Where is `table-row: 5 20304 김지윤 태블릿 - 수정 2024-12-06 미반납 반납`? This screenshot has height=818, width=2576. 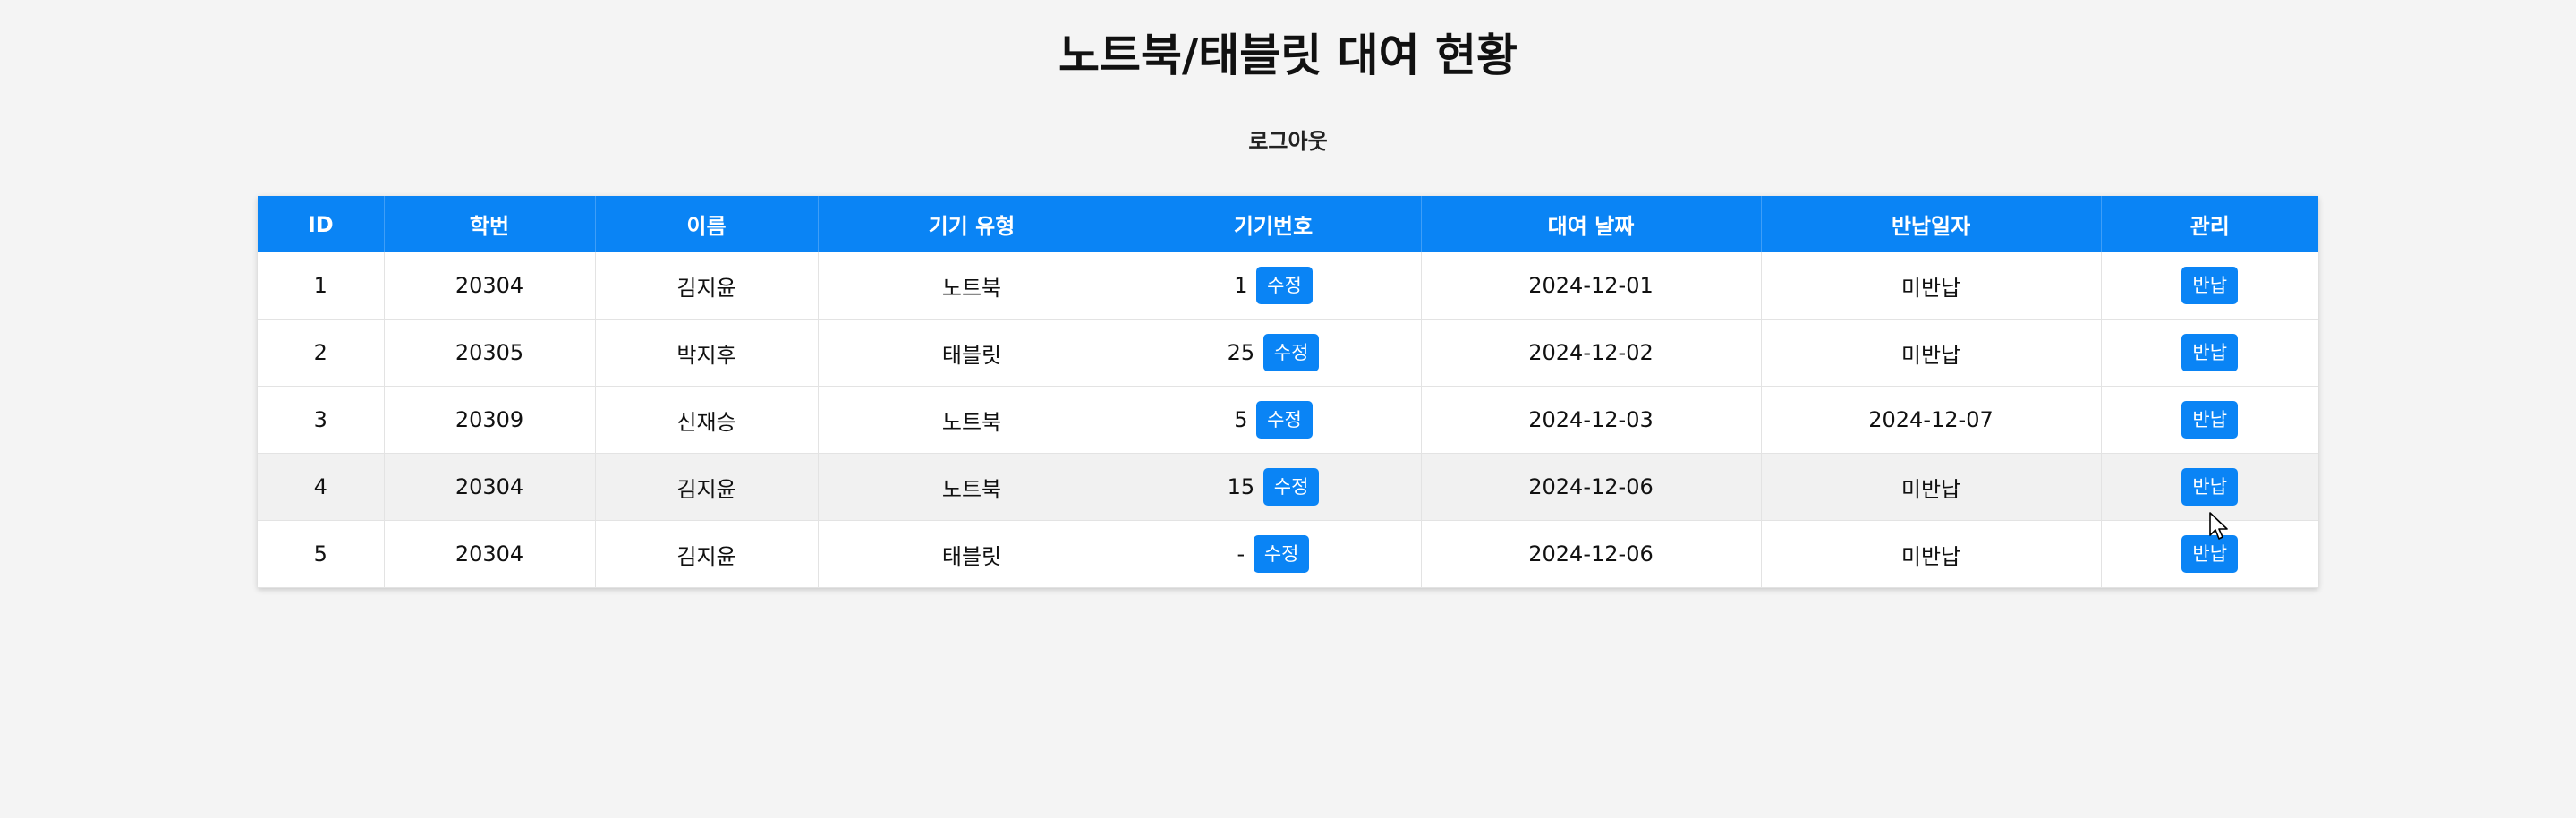 table-row: 5 20304 김지윤 태블릿 - 수정 2024-12-06 미반납 반납 is located at coordinates (1288, 554).